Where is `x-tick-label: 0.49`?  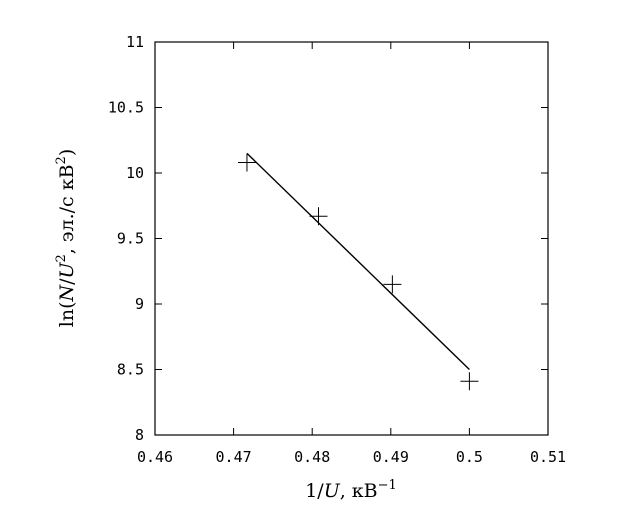 x-tick-label: 0.49 is located at coordinates (391, 457).